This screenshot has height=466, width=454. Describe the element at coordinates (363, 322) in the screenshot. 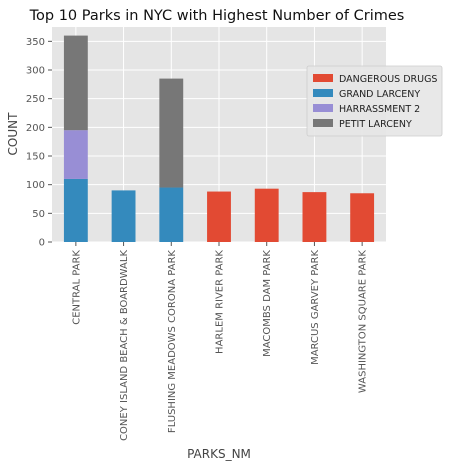

I see `x-tick-label: WASHINGTON SQUARE PARK` at that location.